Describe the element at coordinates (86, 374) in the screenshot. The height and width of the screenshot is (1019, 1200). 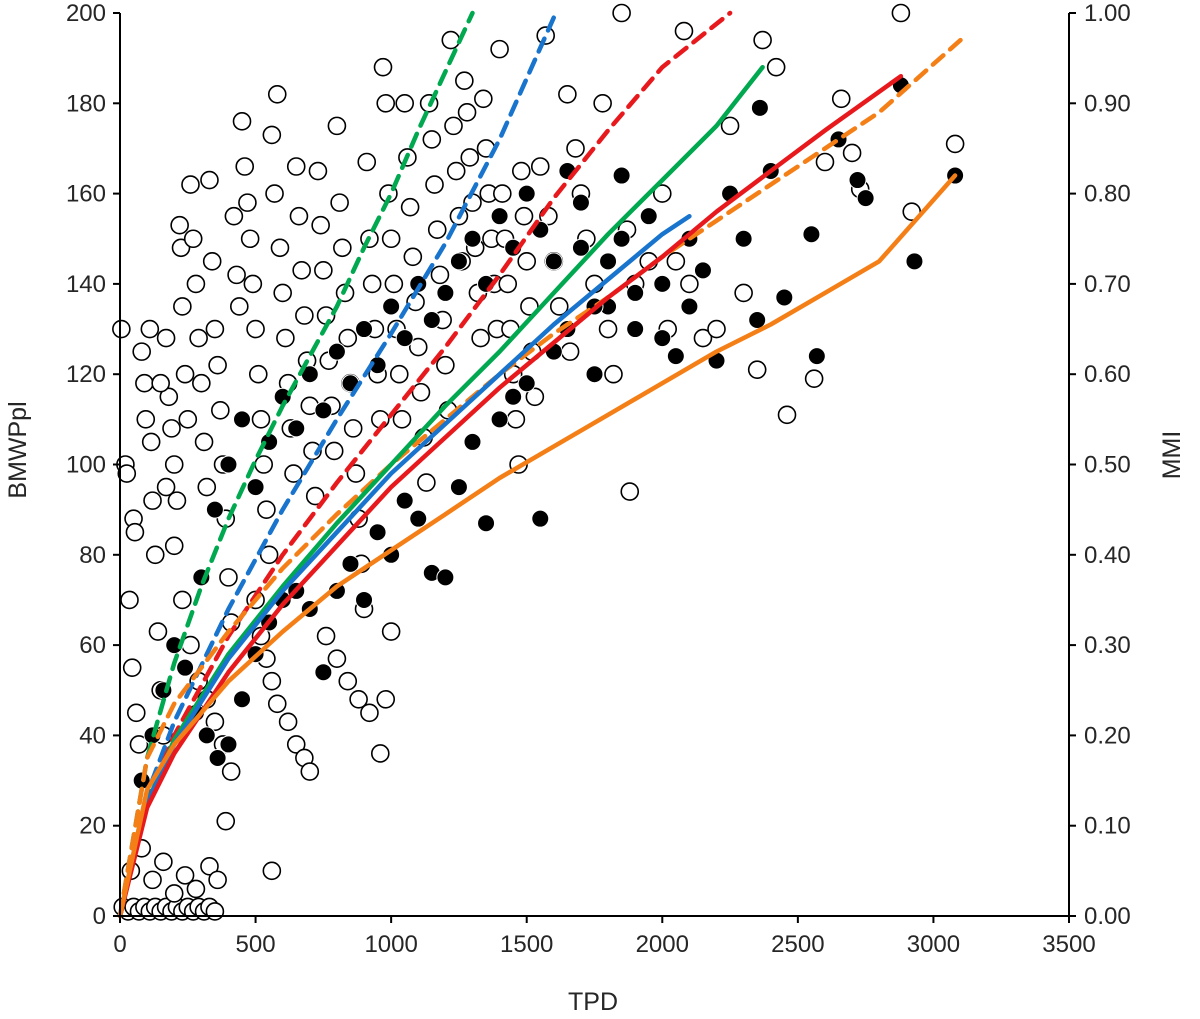
I see `y-tick-label: 120` at that location.